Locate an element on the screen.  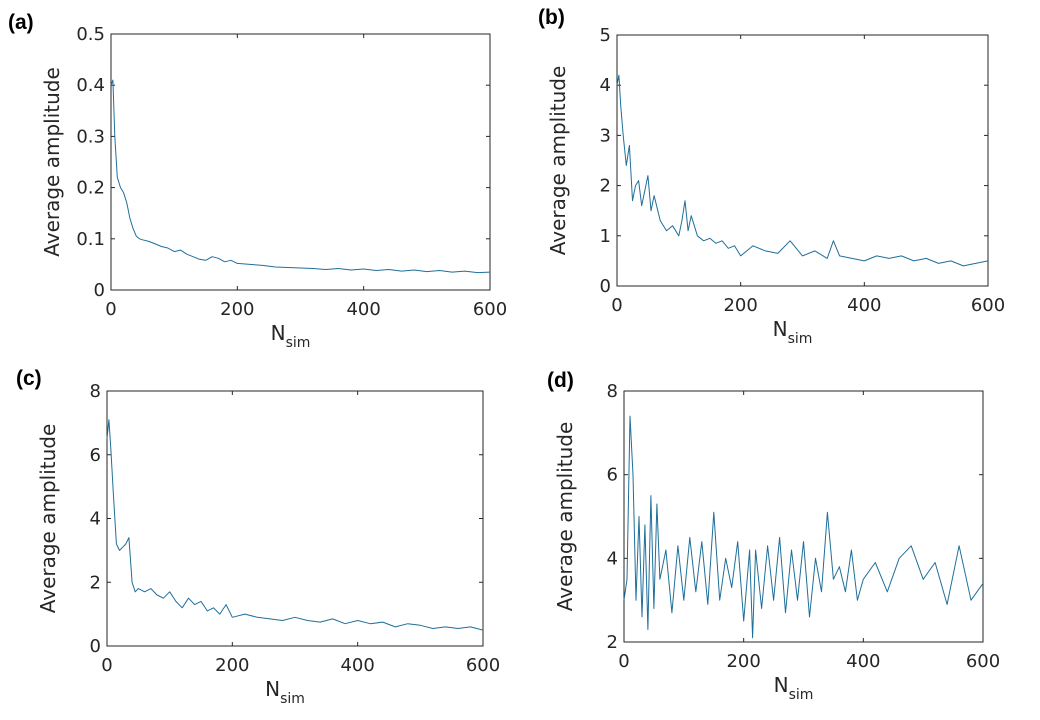
panel-a-xtick-label: 400 is located at coordinates (363, 309).